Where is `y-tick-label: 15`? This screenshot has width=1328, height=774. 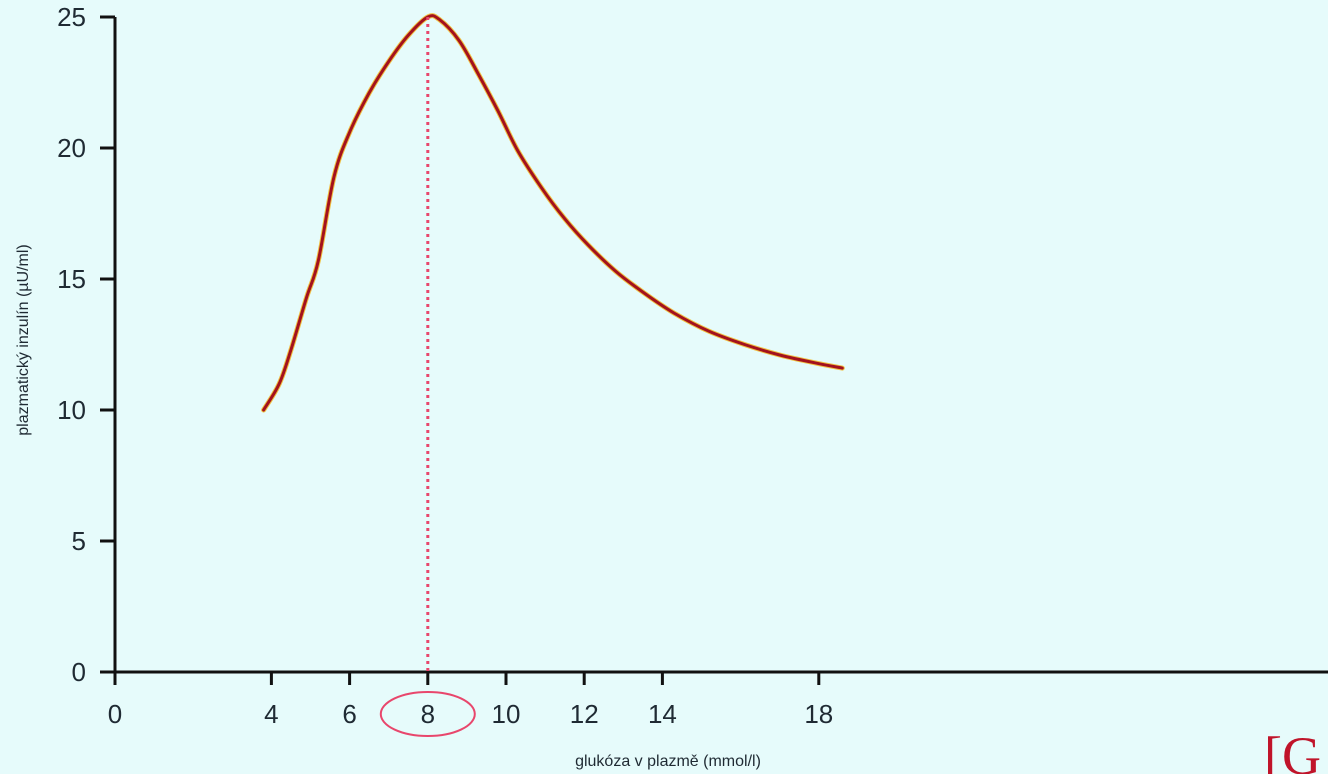 y-tick-label: 15 is located at coordinates (71, 279).